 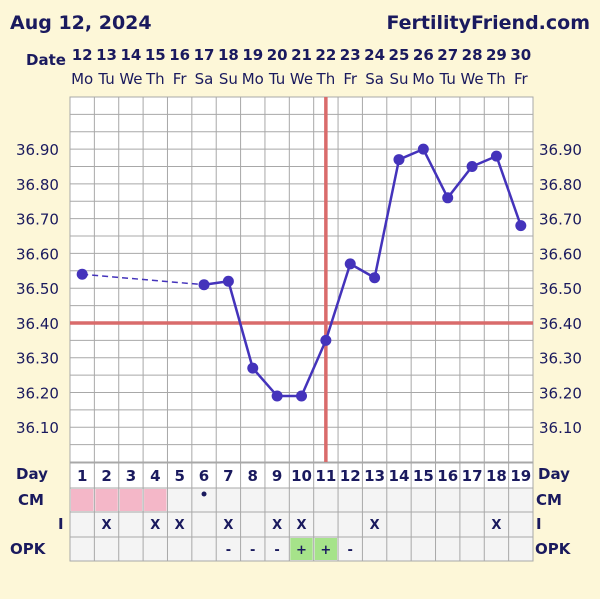 What do you see at coordinates (423, 55) in the screenshot?
I see `date-tick: 26` at bounding box center [423, 55].